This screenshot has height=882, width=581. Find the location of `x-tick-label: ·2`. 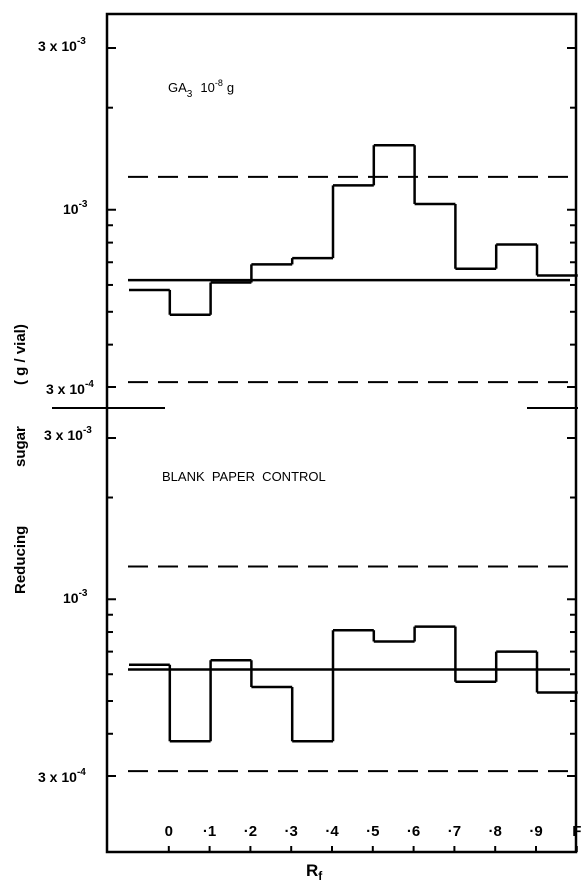

x-tick-label: ·2 is located at coordinates (250, 831).